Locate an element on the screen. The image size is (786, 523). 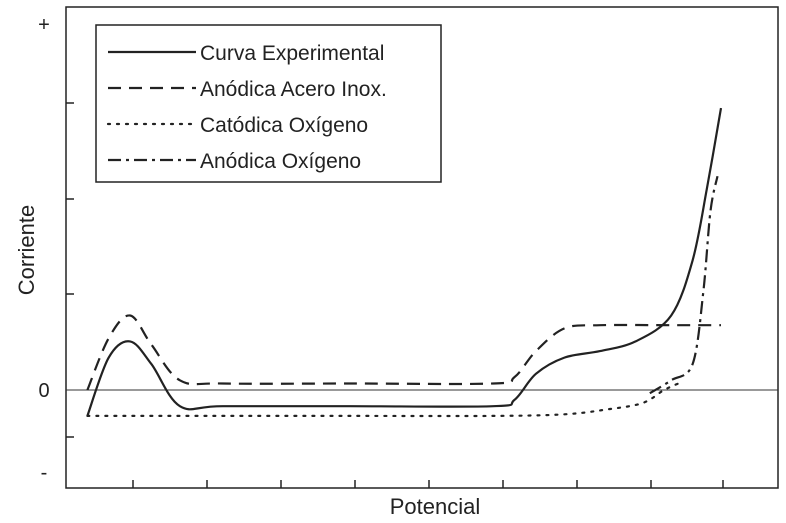
y-tick-label: + is located at coordinates (44, 25).